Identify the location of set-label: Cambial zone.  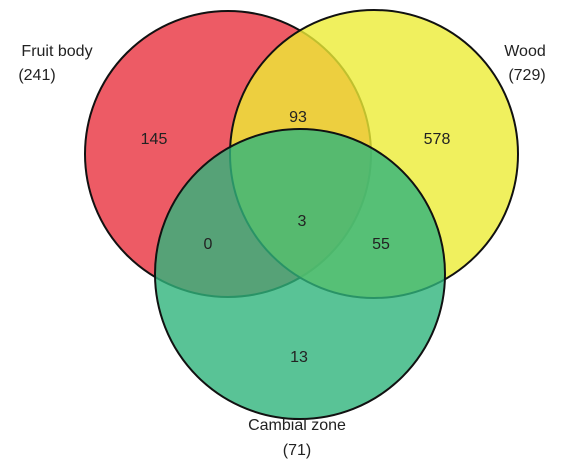
(297, 425).